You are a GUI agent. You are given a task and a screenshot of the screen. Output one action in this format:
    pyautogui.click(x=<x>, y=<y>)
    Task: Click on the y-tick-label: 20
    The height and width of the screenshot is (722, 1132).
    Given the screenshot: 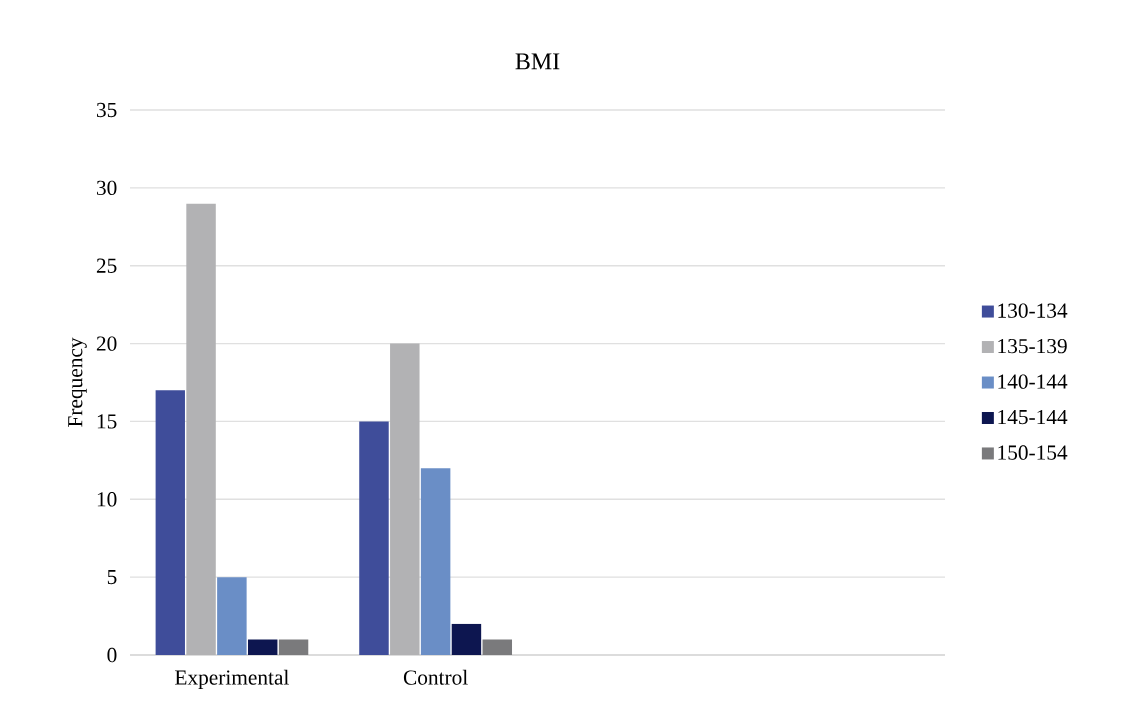 What is the action you would take?
    pyautogui.click(x=106, y=343)
    